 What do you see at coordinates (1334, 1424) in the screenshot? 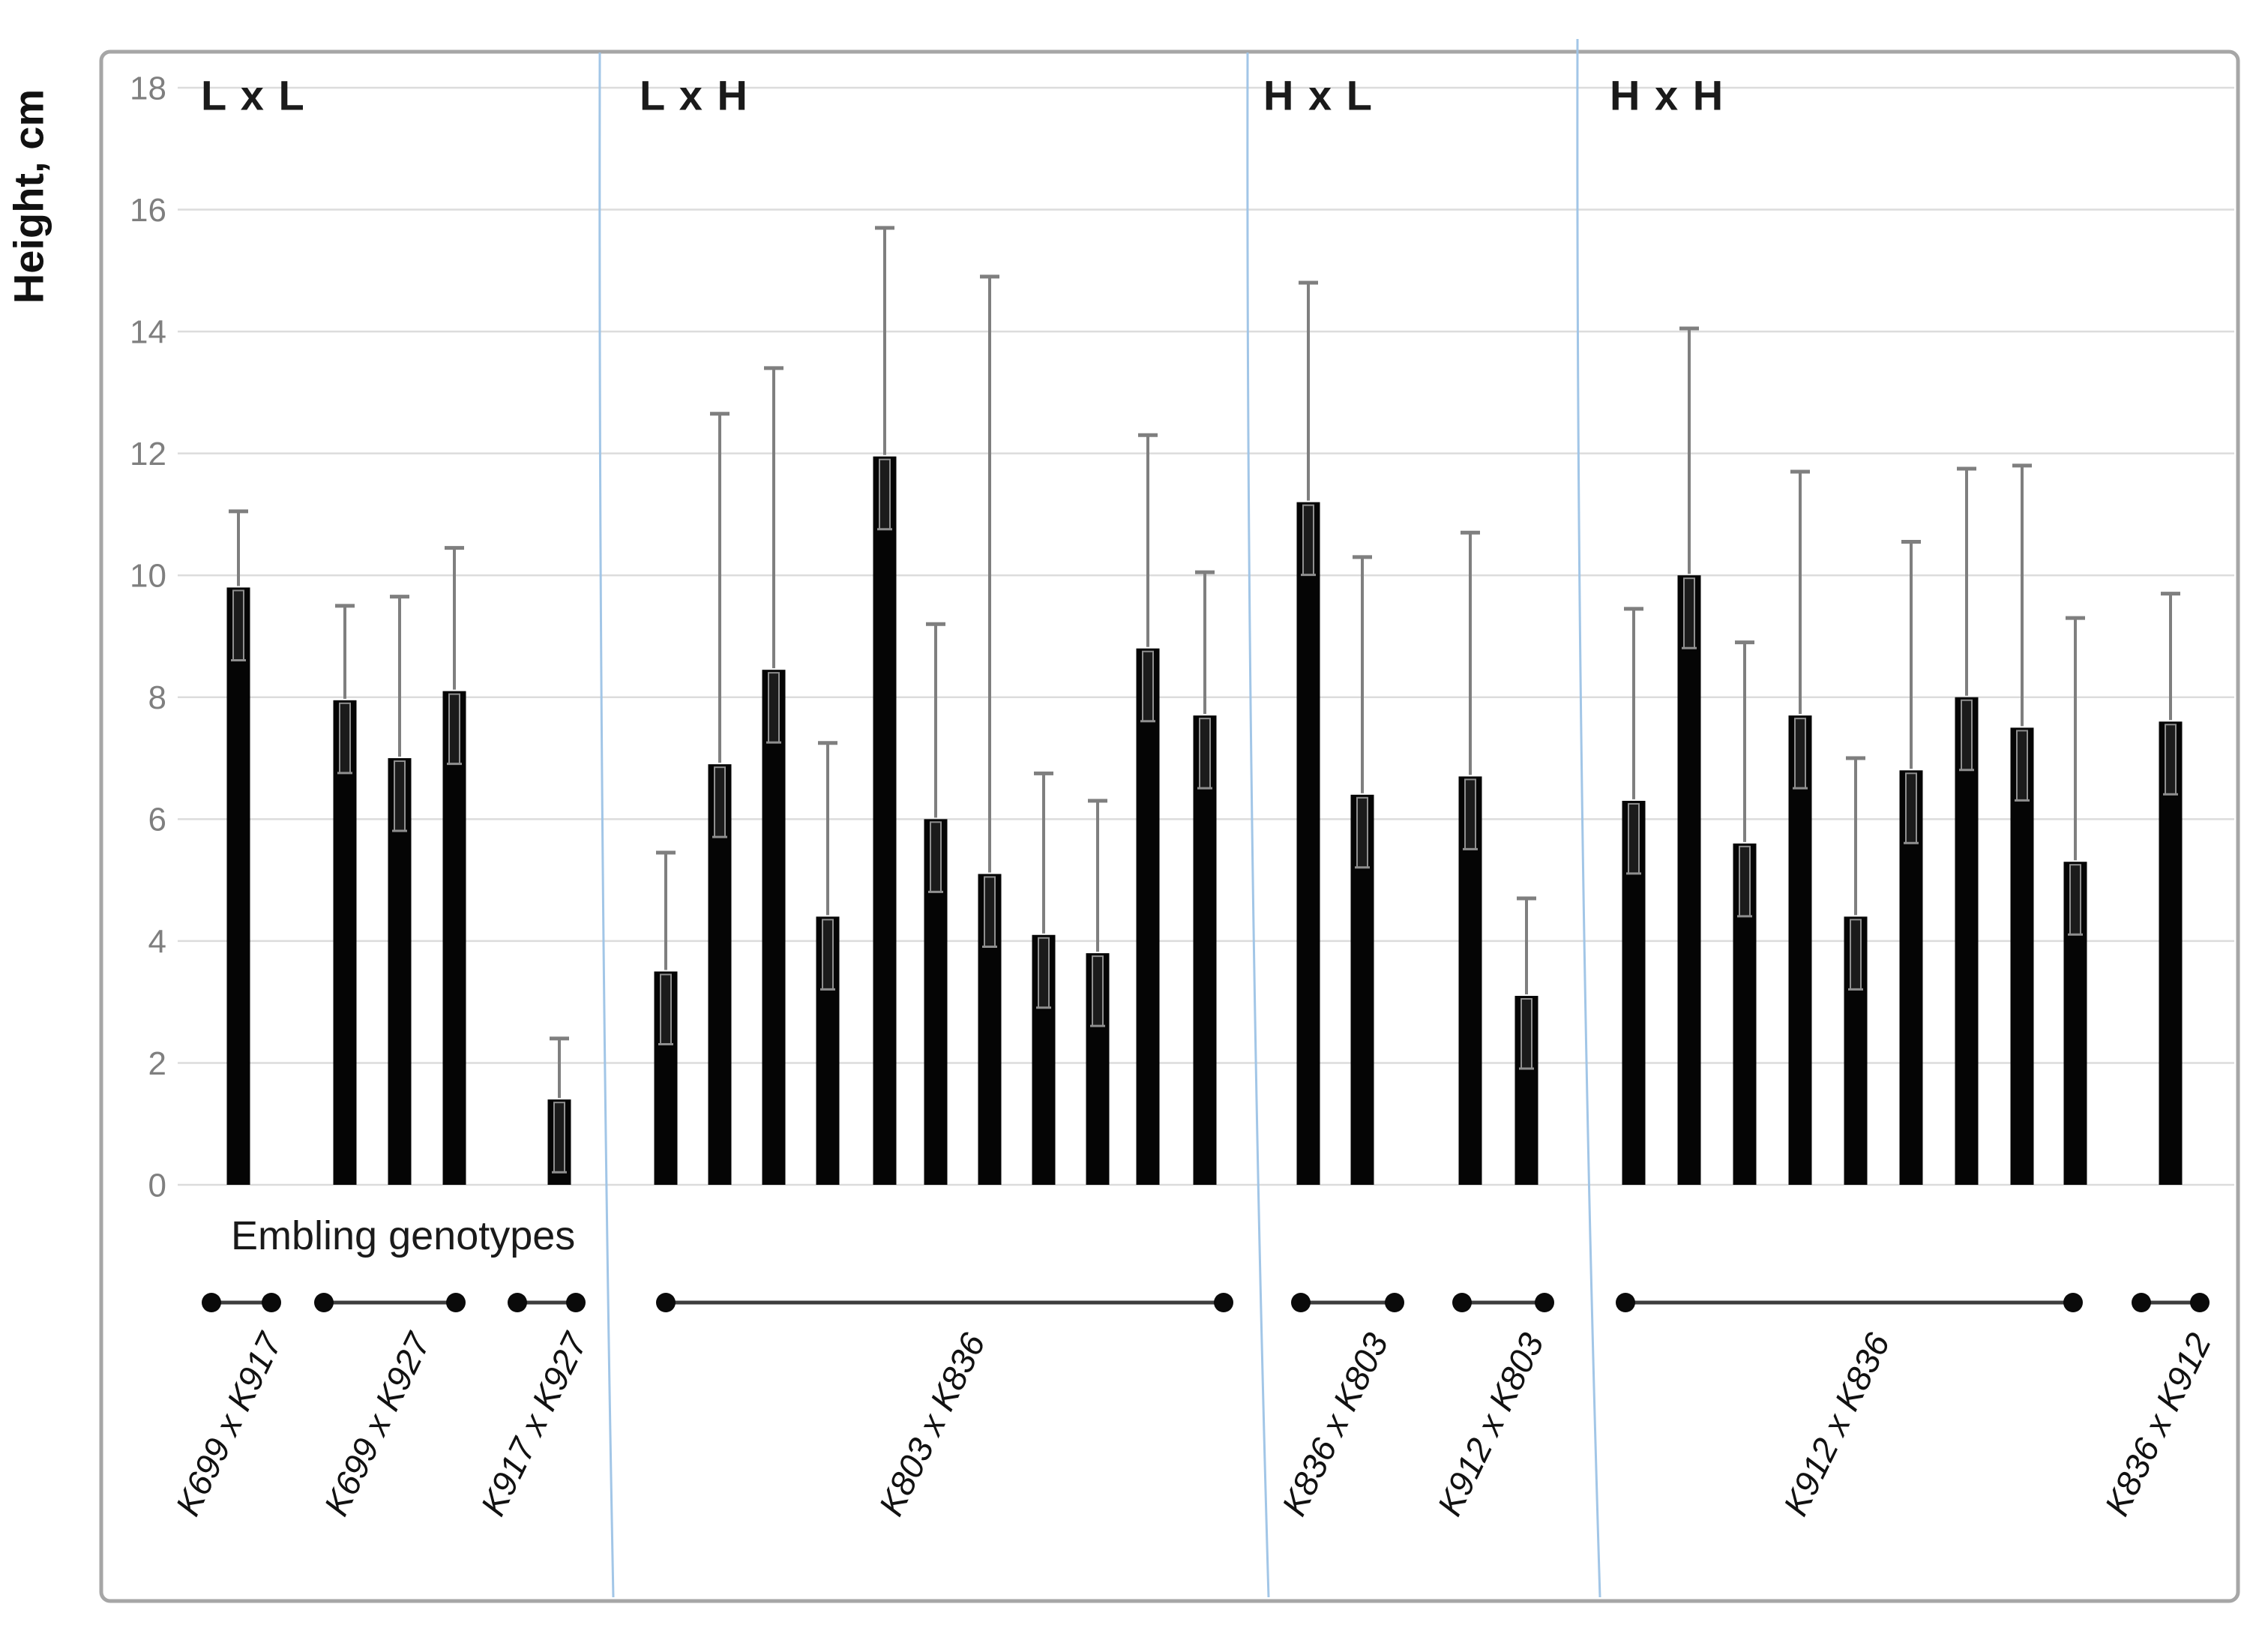
I see `family-label: K836 x K803` at bounding box center [1334, 1424].